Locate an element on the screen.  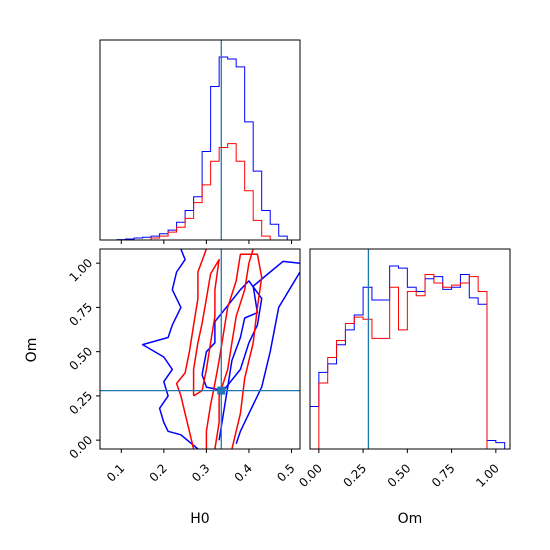
om-histogram-marks is located at coordinates (407, 357).